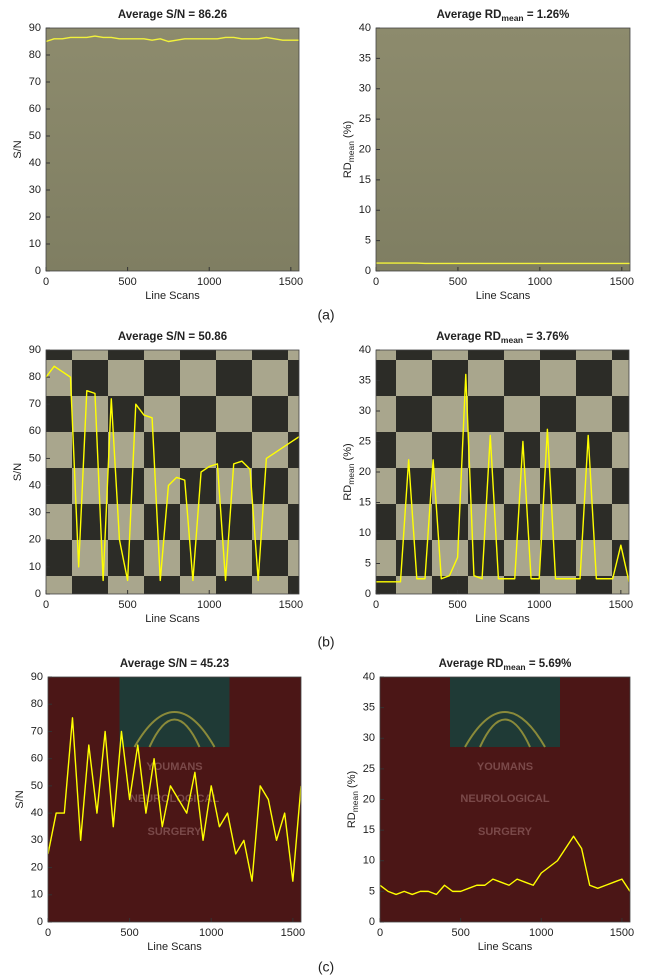 Image resolution: width=648 pixels, height=978 pixels. I want to click on panel-label: (b), so click(325, 642).